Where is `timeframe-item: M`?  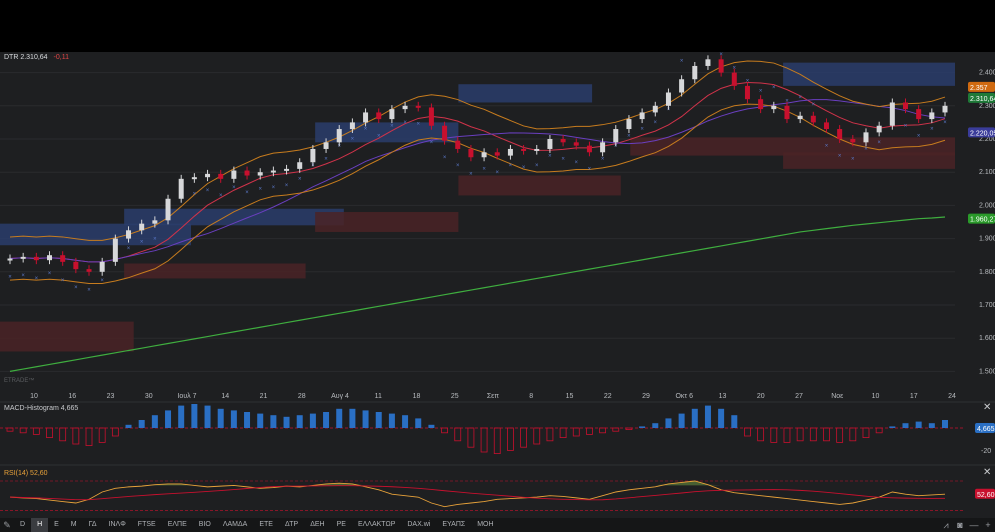 timeframe-item: M is located at coordinates (73, 524).